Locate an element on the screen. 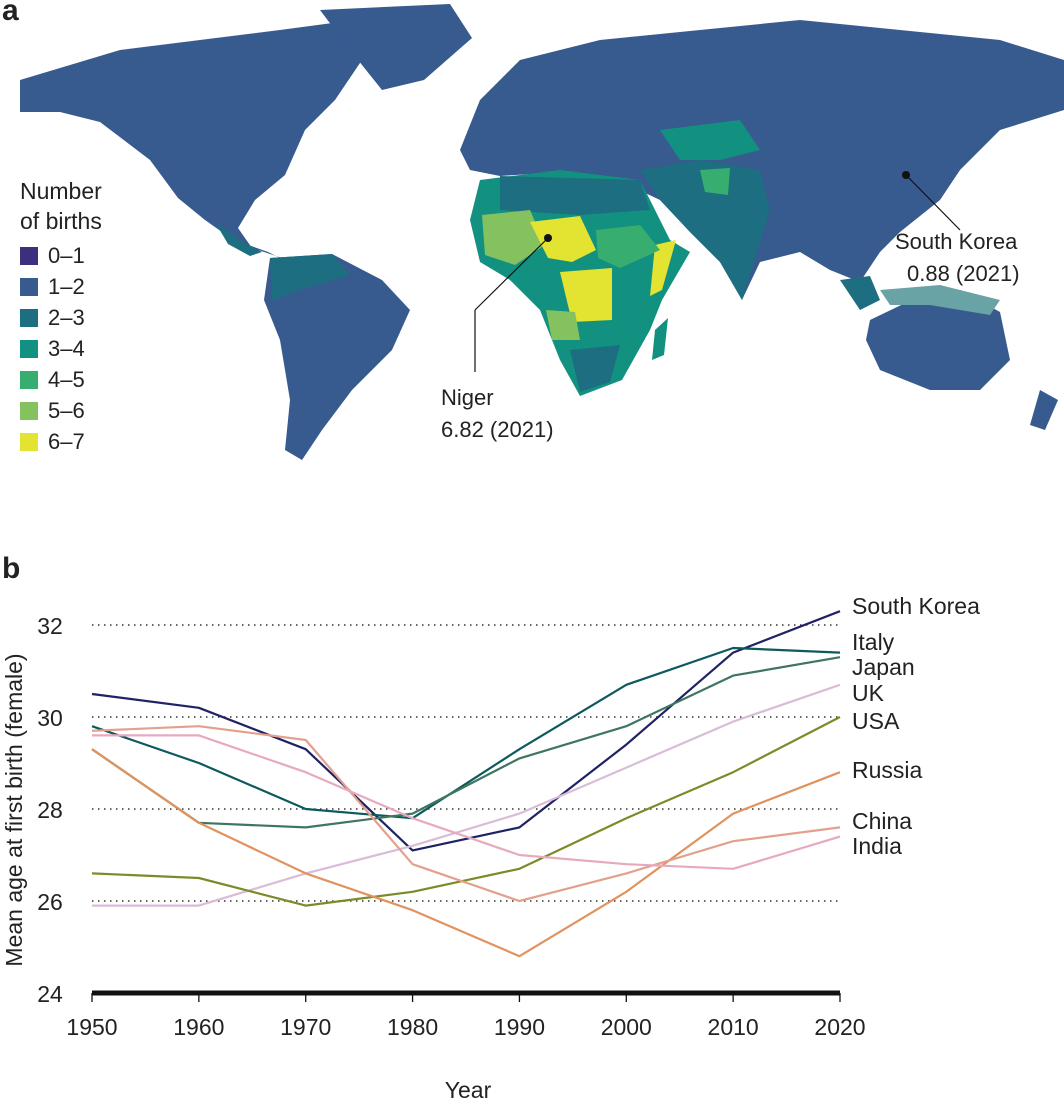 The width and height of the screenshot is (1064, 1101). legend-label: 1–2 is located at coordinates (66, 286).